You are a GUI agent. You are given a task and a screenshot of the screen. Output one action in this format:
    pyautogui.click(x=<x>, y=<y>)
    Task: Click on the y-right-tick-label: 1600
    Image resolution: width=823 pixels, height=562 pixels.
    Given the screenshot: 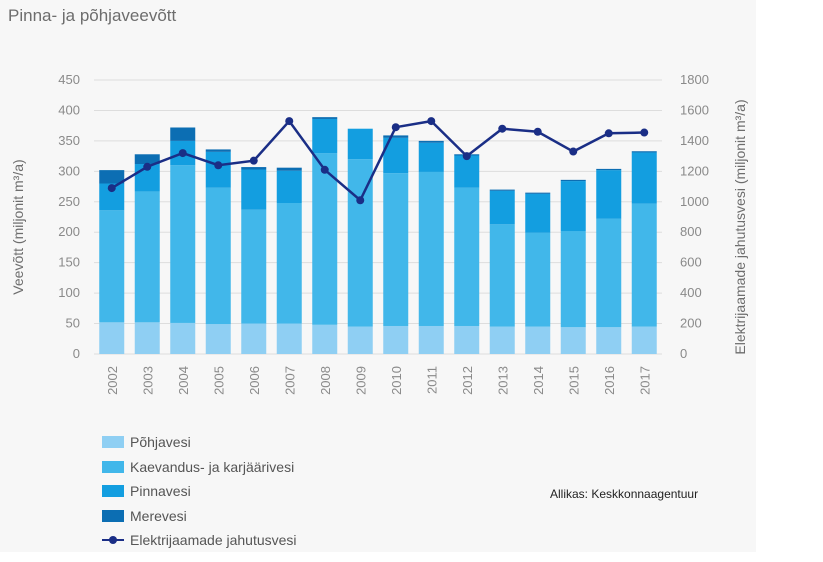 What is the action you would take?
    pyautogui.click(x=694, y=109)
    